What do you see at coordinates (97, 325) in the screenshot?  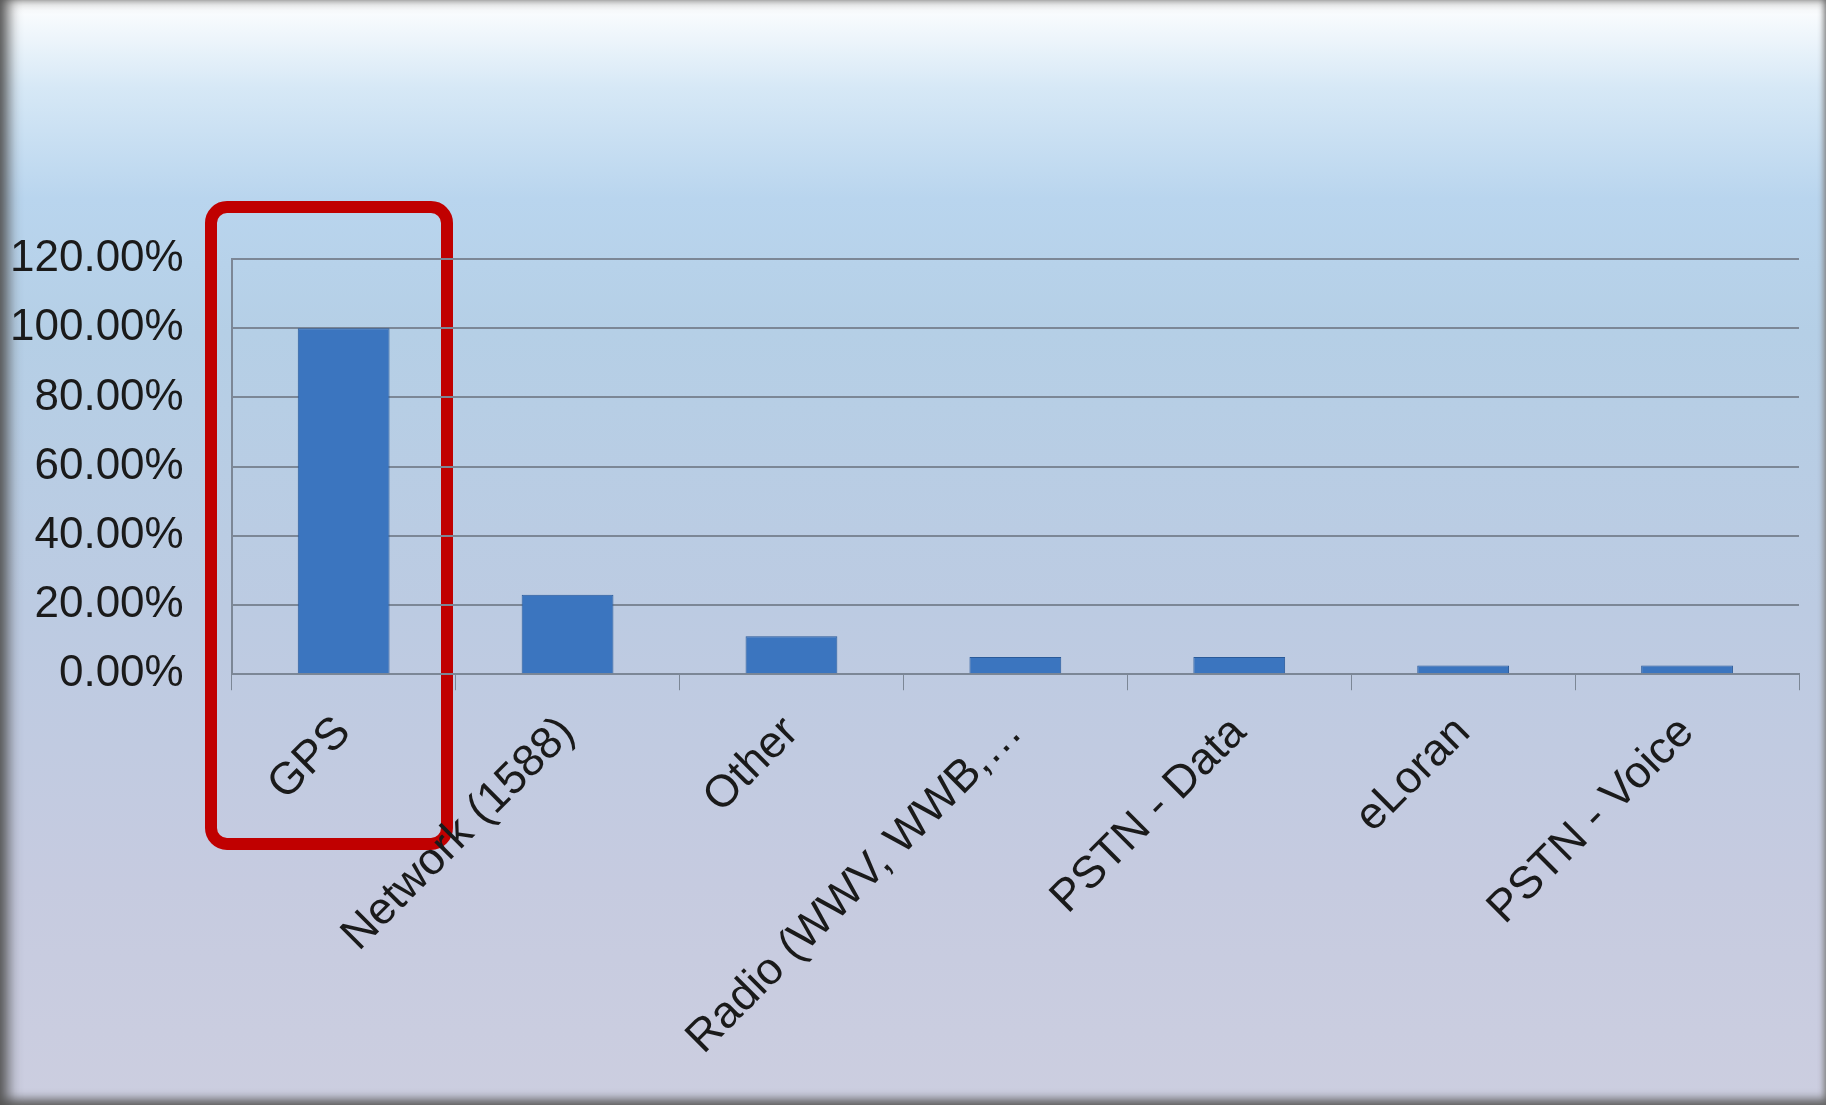 I see `y-tick-label: 100.00%` at bounding box center [97, 325].